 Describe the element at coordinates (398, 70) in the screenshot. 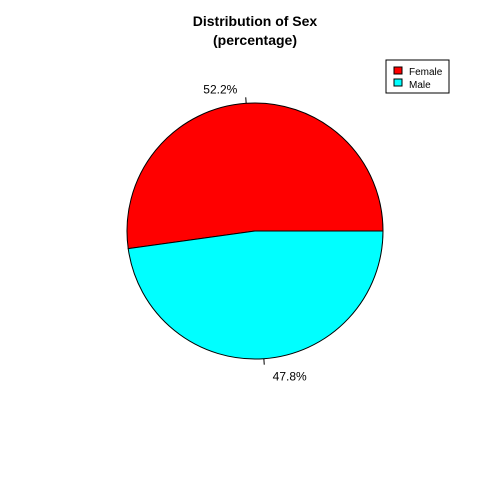

I see `legend-swatch-female` at that location.